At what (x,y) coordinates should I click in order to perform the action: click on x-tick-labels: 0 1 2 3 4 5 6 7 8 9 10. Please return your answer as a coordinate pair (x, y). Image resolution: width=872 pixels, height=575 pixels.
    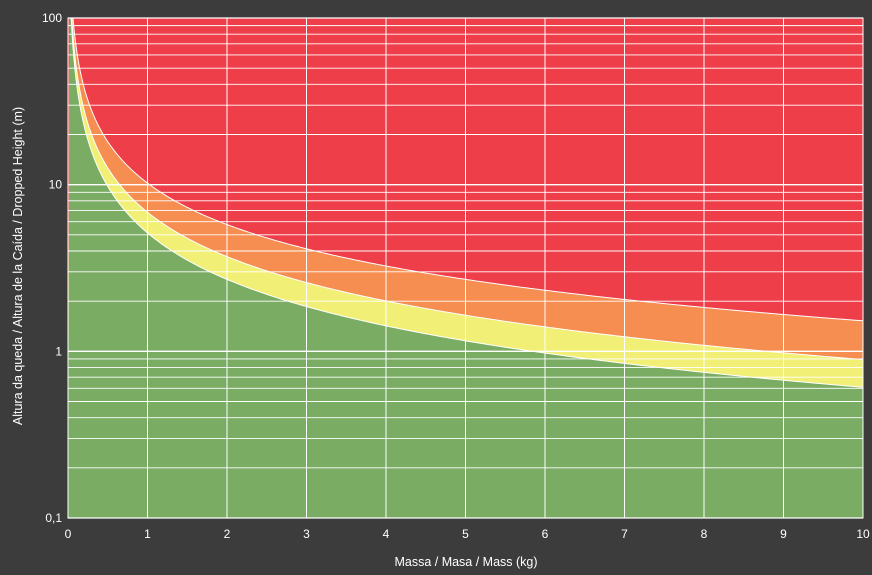
    Looking at the image, I should click on (467, 534).